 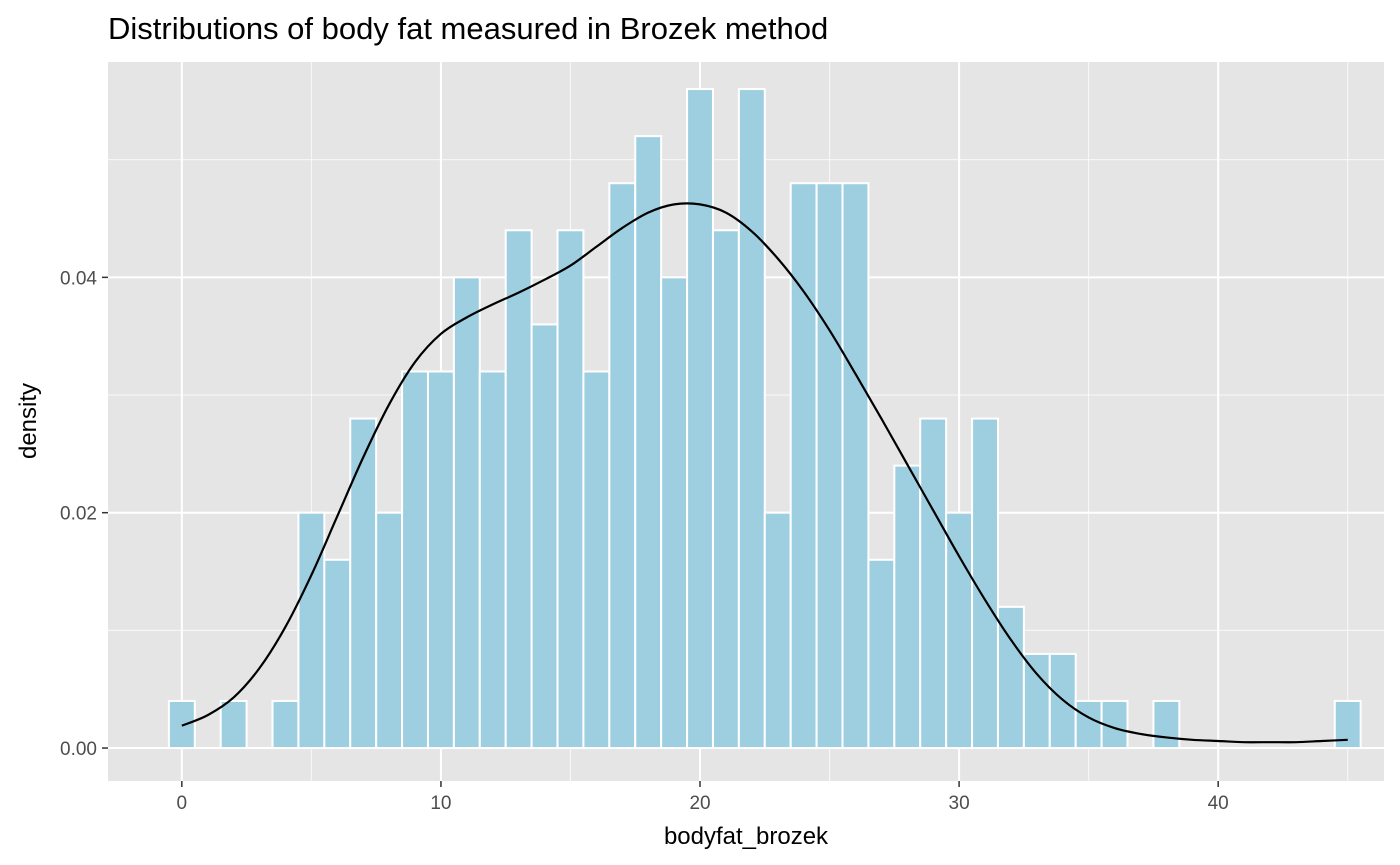 I want to click on x-tick-label: 10, so click(x=440, y=803).